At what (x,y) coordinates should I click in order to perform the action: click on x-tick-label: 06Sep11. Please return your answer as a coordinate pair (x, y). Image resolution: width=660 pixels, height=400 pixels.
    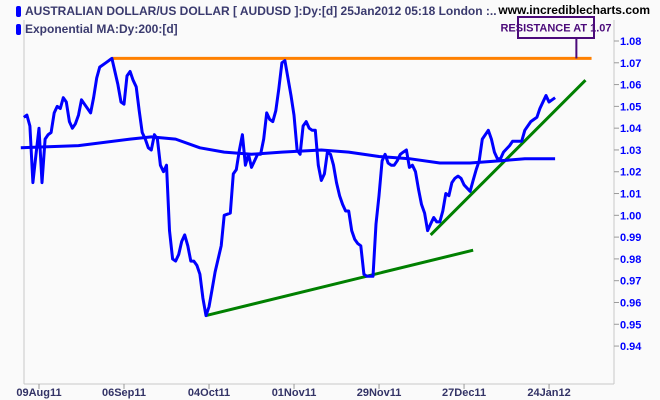
    Looking at the image, I should click on (124, 393).